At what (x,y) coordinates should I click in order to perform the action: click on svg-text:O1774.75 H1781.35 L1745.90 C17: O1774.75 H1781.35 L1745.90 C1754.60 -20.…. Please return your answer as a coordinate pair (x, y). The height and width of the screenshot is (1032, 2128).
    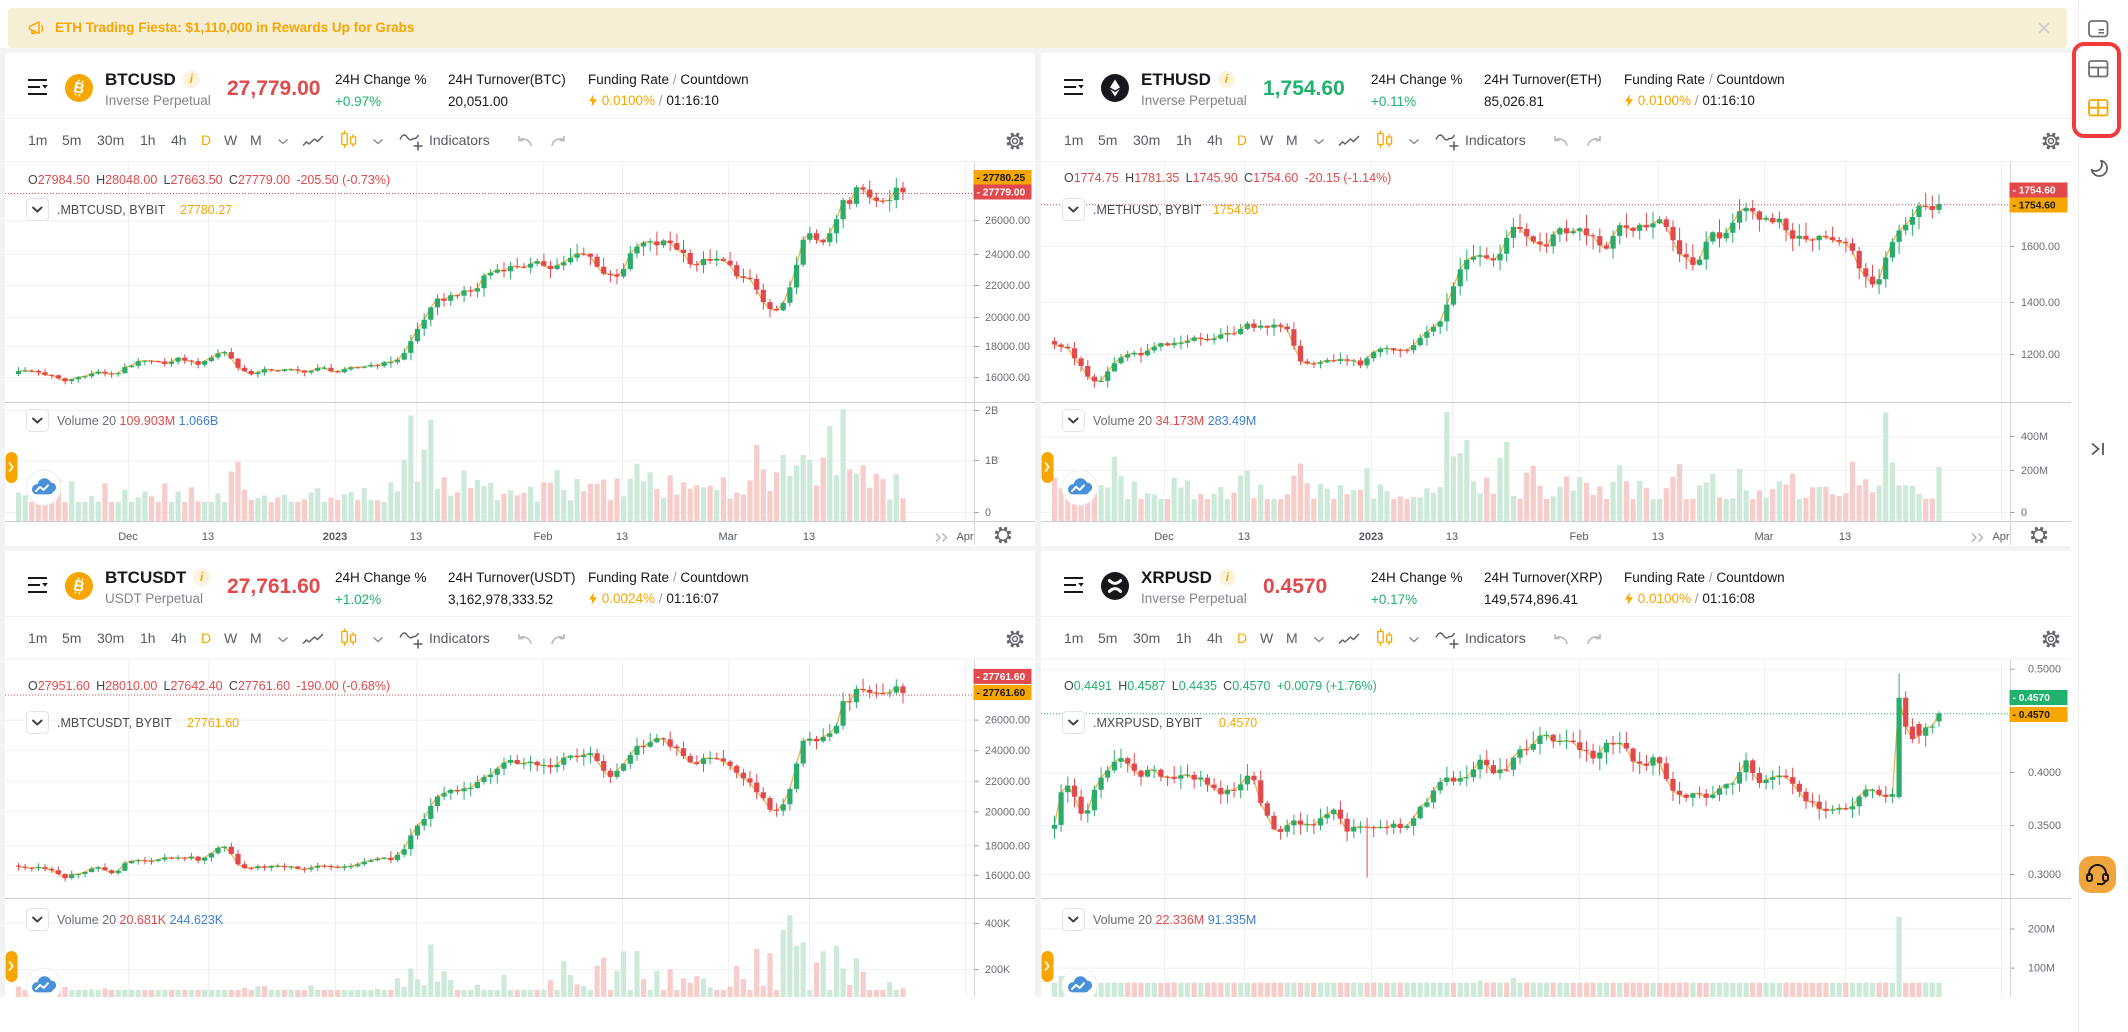
    Looking at the image, I should click on (1227, 178).